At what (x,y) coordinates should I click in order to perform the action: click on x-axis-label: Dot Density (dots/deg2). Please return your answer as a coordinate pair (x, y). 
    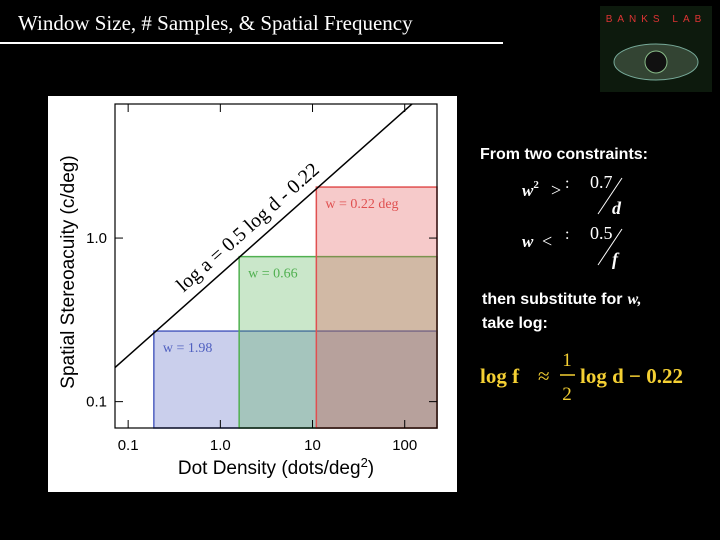
    Looking at the image, I should click on (276, 467).